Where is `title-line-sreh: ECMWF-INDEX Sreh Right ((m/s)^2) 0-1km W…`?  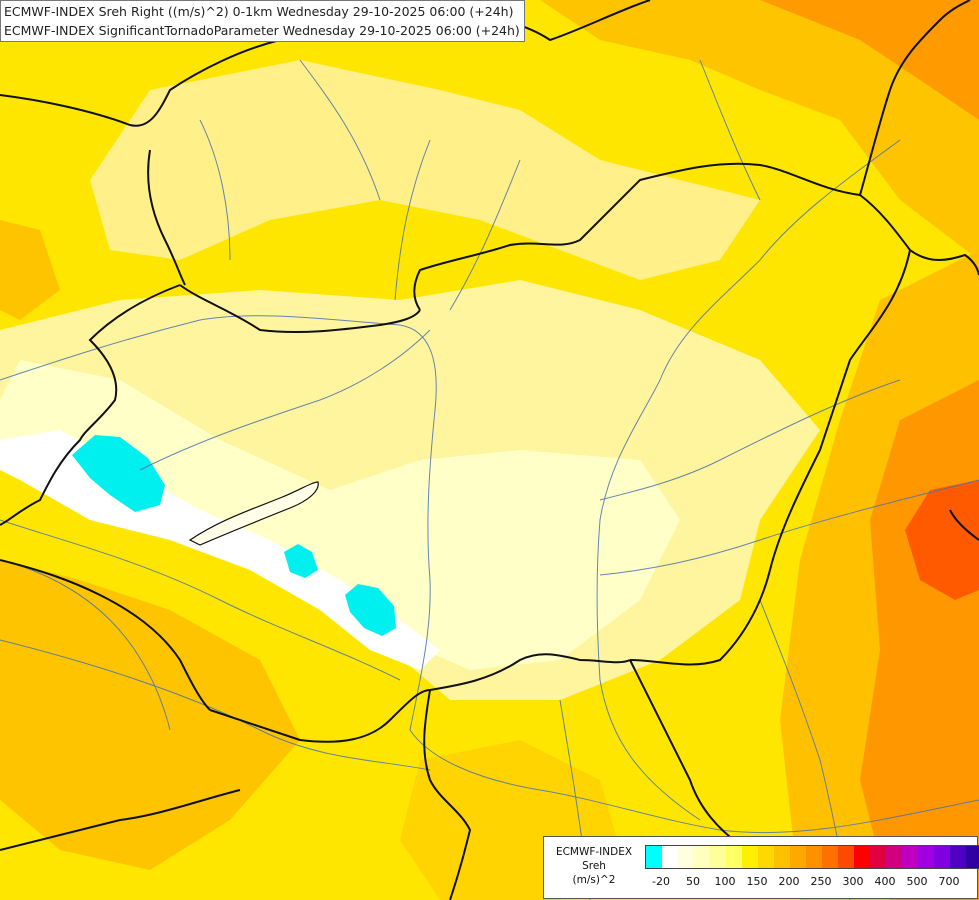
title-line-sreh: ECMWF-INDEX Sreh Right ((m/s)^2) 0-1km W… is located at coordinates (259, 11).